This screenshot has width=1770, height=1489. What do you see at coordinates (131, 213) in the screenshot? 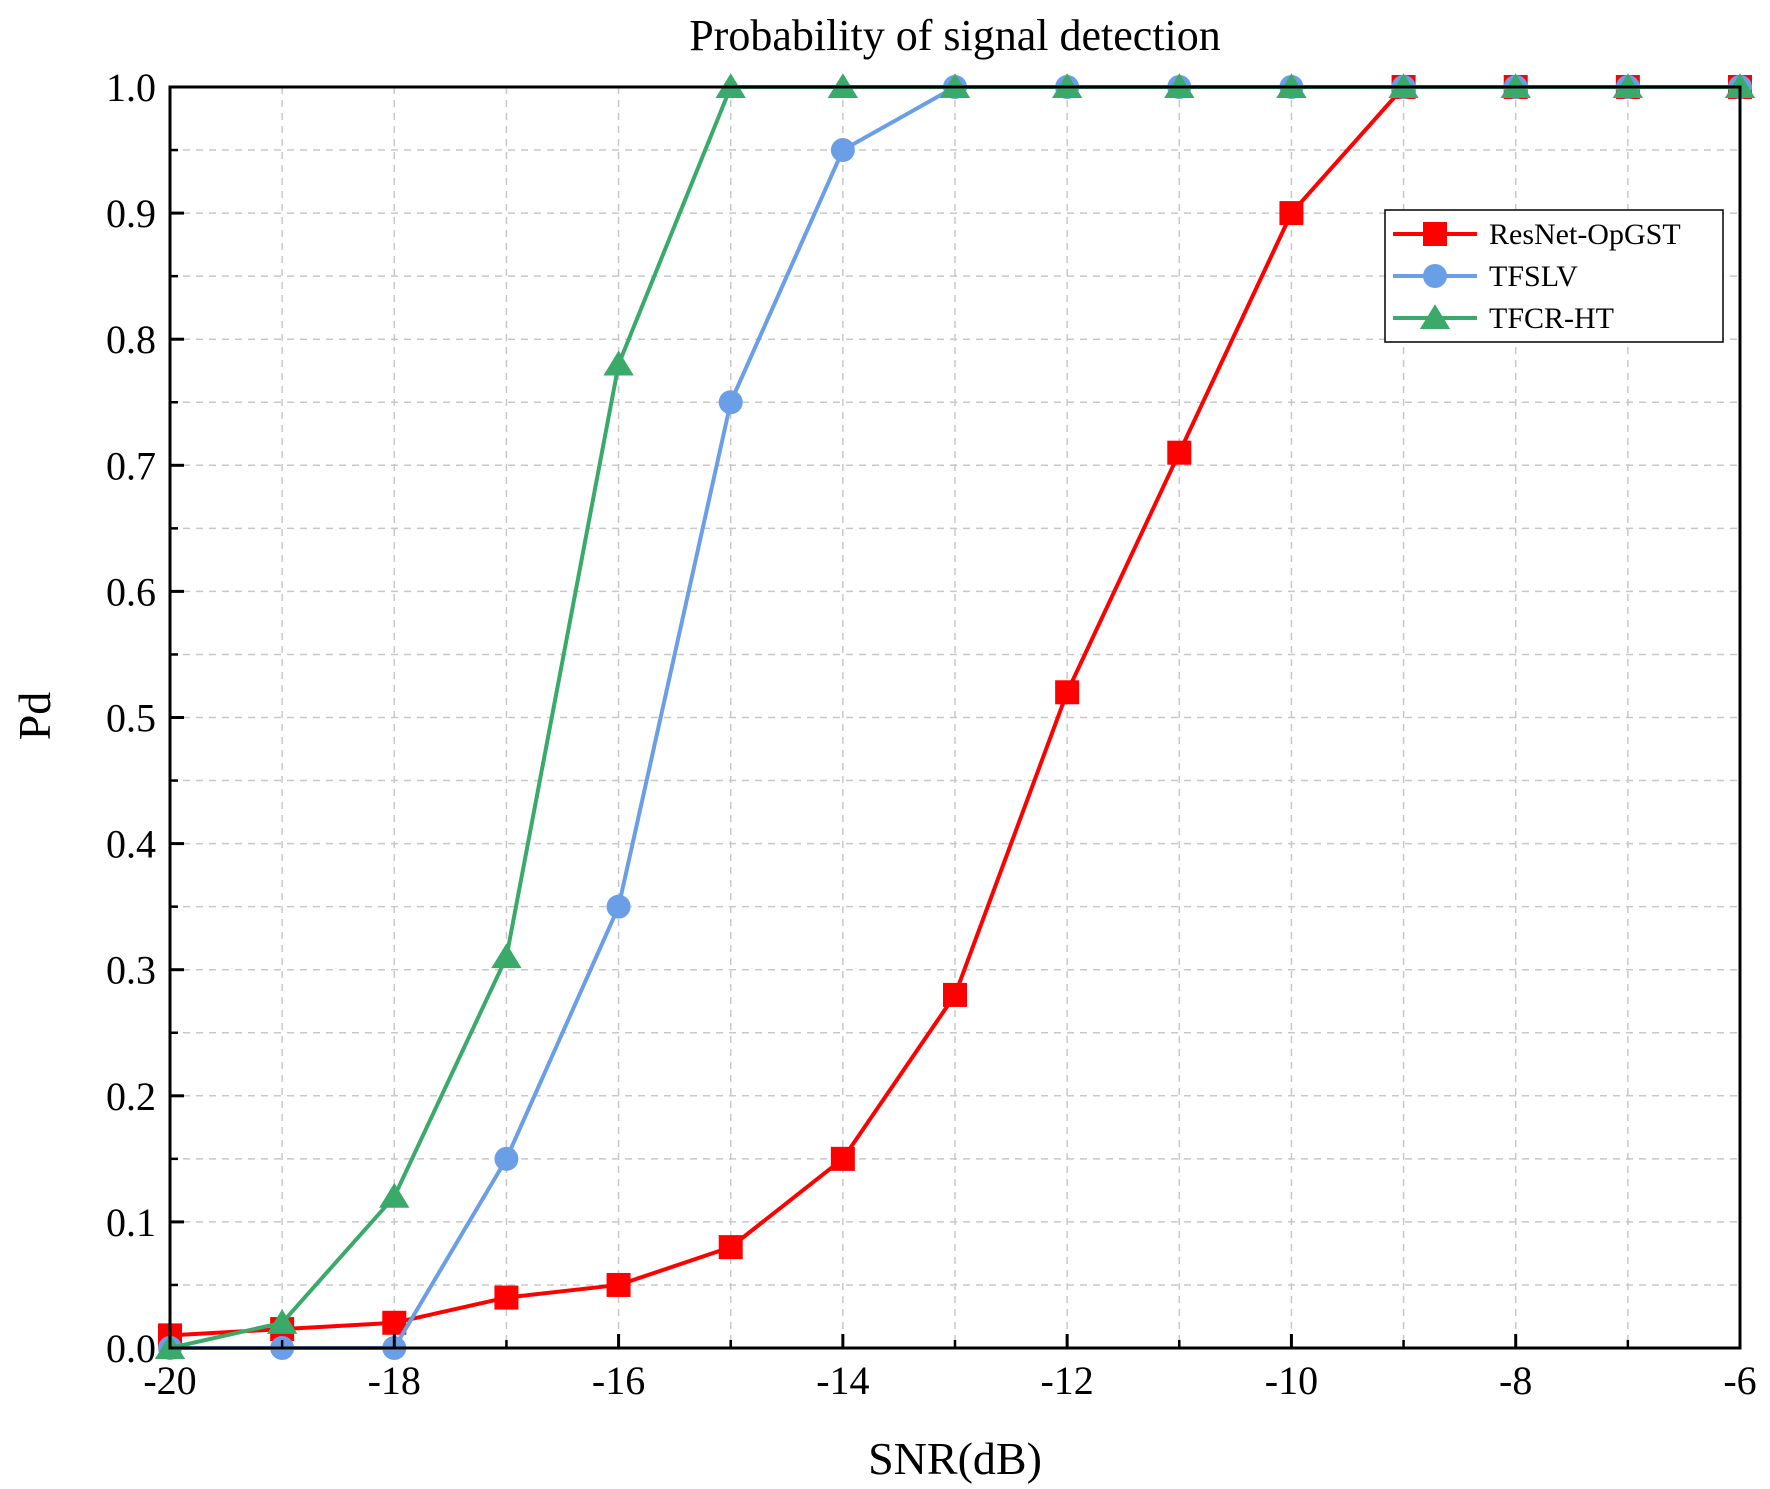
I see `y-tick-label: 0.9` at bounding box center [131, 213].